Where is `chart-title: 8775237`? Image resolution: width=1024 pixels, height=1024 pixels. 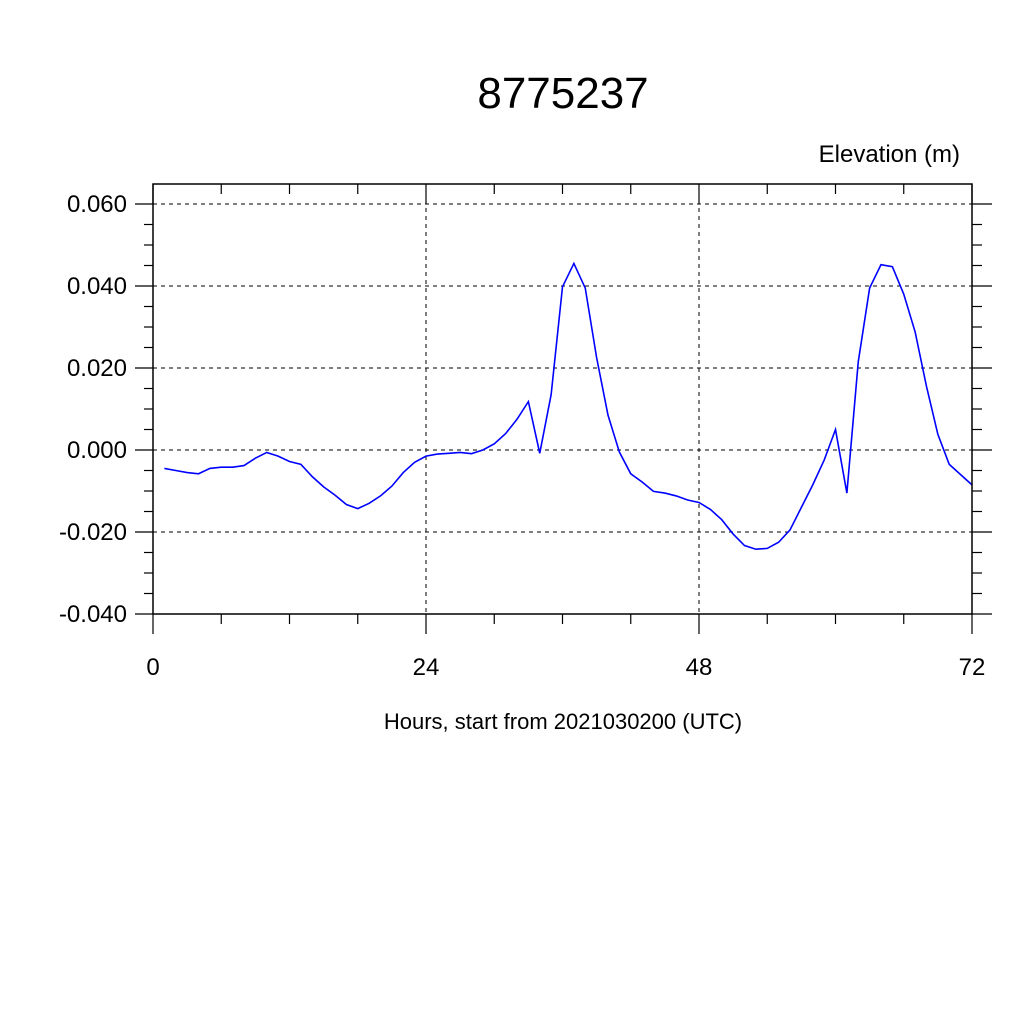
chart-title: 8775237 is located at coordinates (562, 93).